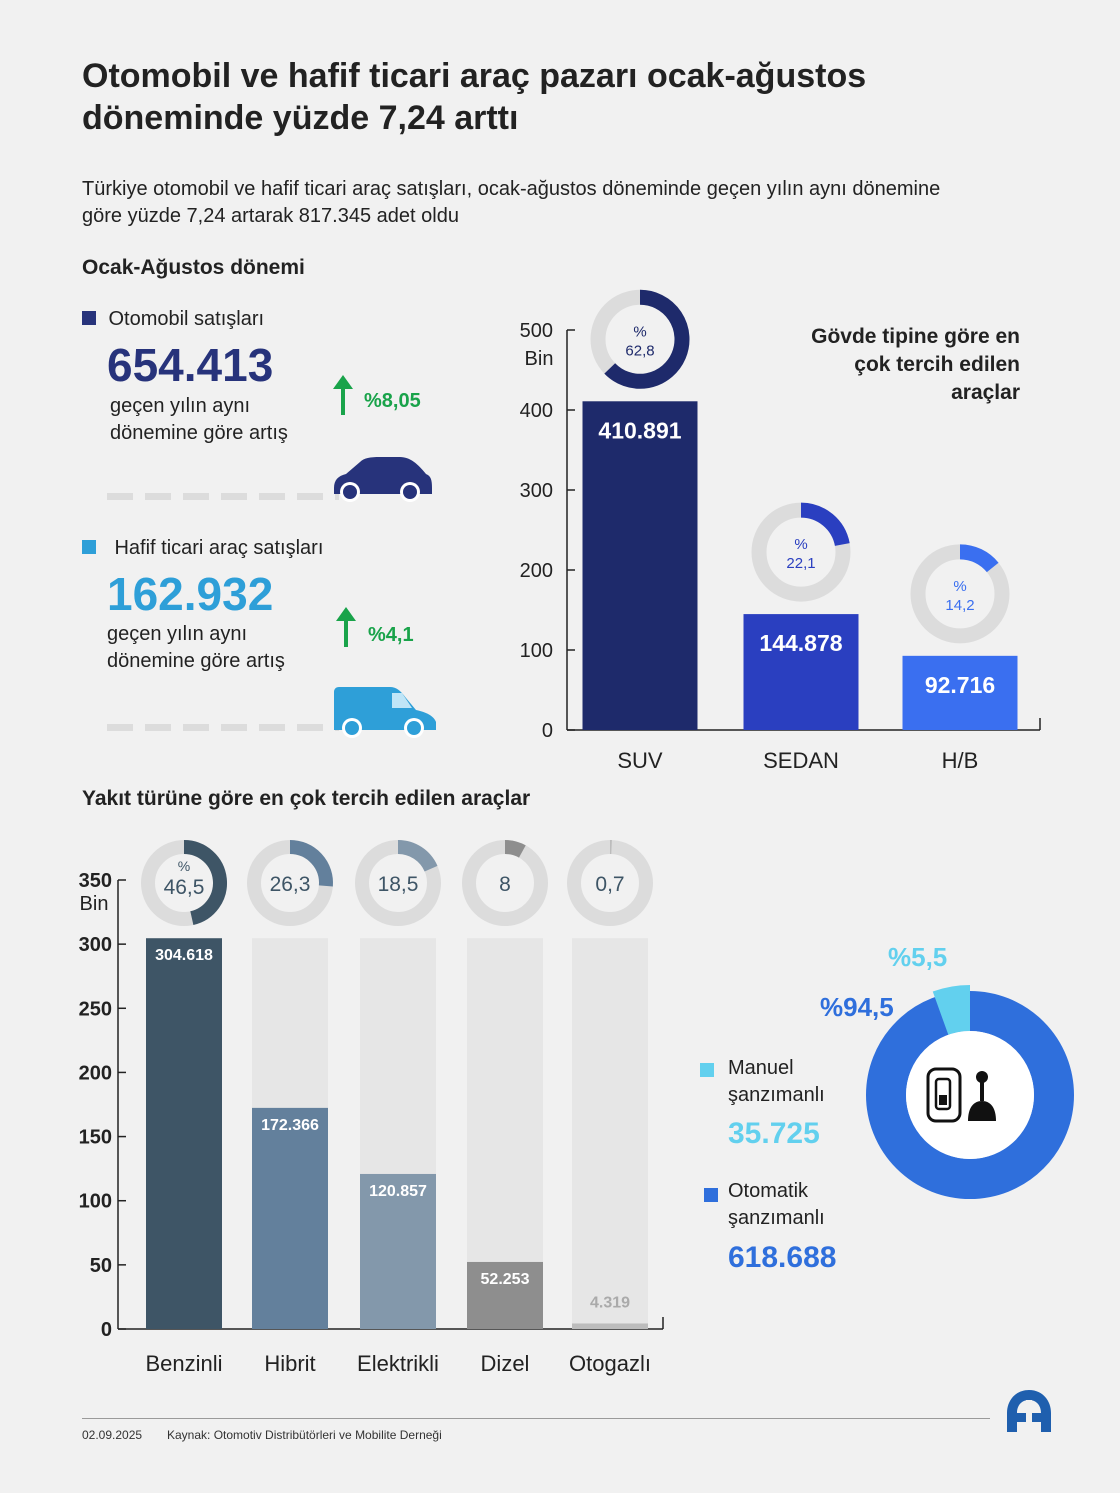 Image resolution: width=1120 pixels, height=1493 pixels. I want to click on bar-value-label: 410.891, so click(639, 430).